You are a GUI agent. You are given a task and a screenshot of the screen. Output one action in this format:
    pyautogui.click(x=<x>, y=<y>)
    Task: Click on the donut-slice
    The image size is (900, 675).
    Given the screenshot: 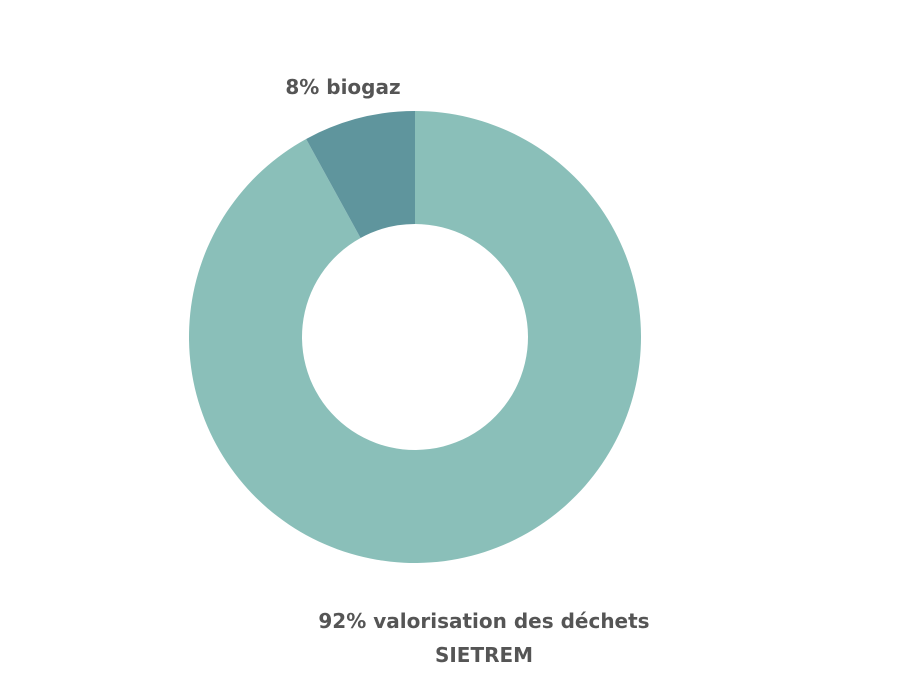 What is the action you would take?
    pyautogui.click(x=360, y=174)
    